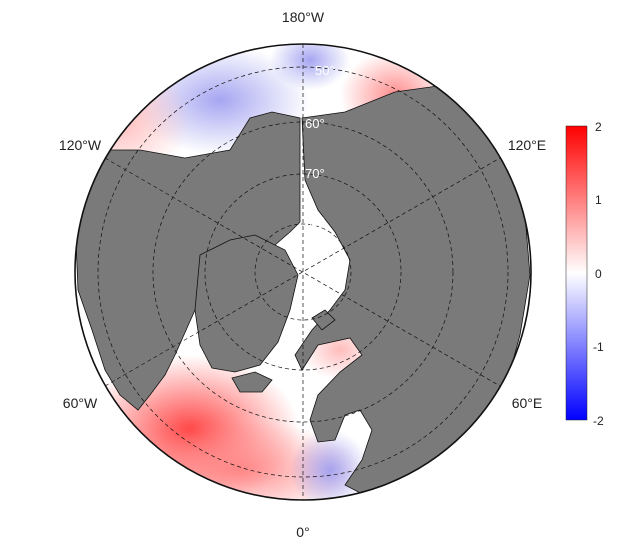 This screenshot has width=625, height=552. I want to click on lat-label-70: 70°, so click(315, 173).